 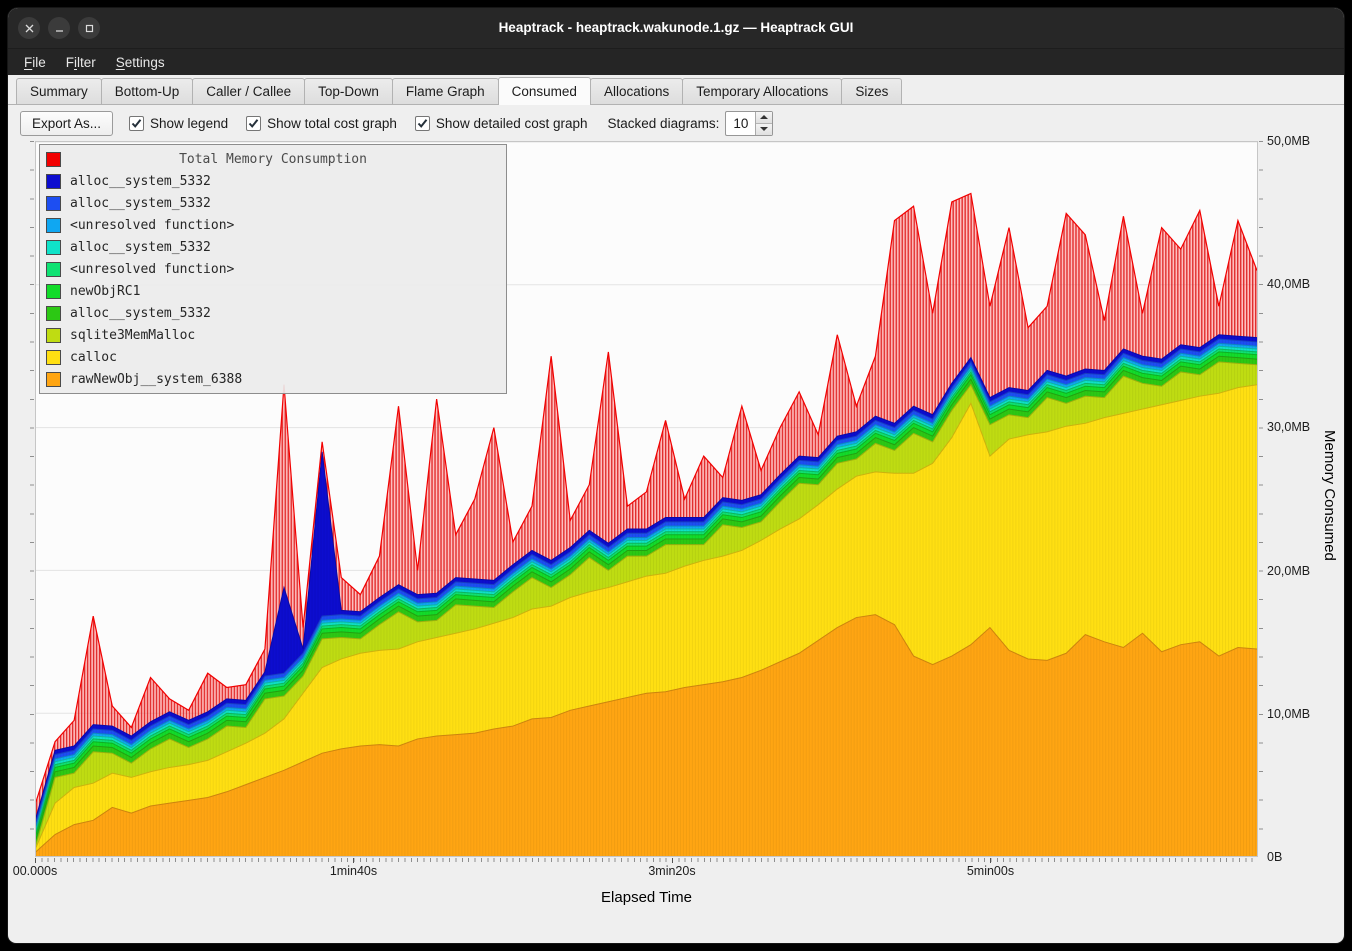 I want to click on checkbox-label: Show legend, so click(x=189, y=123).